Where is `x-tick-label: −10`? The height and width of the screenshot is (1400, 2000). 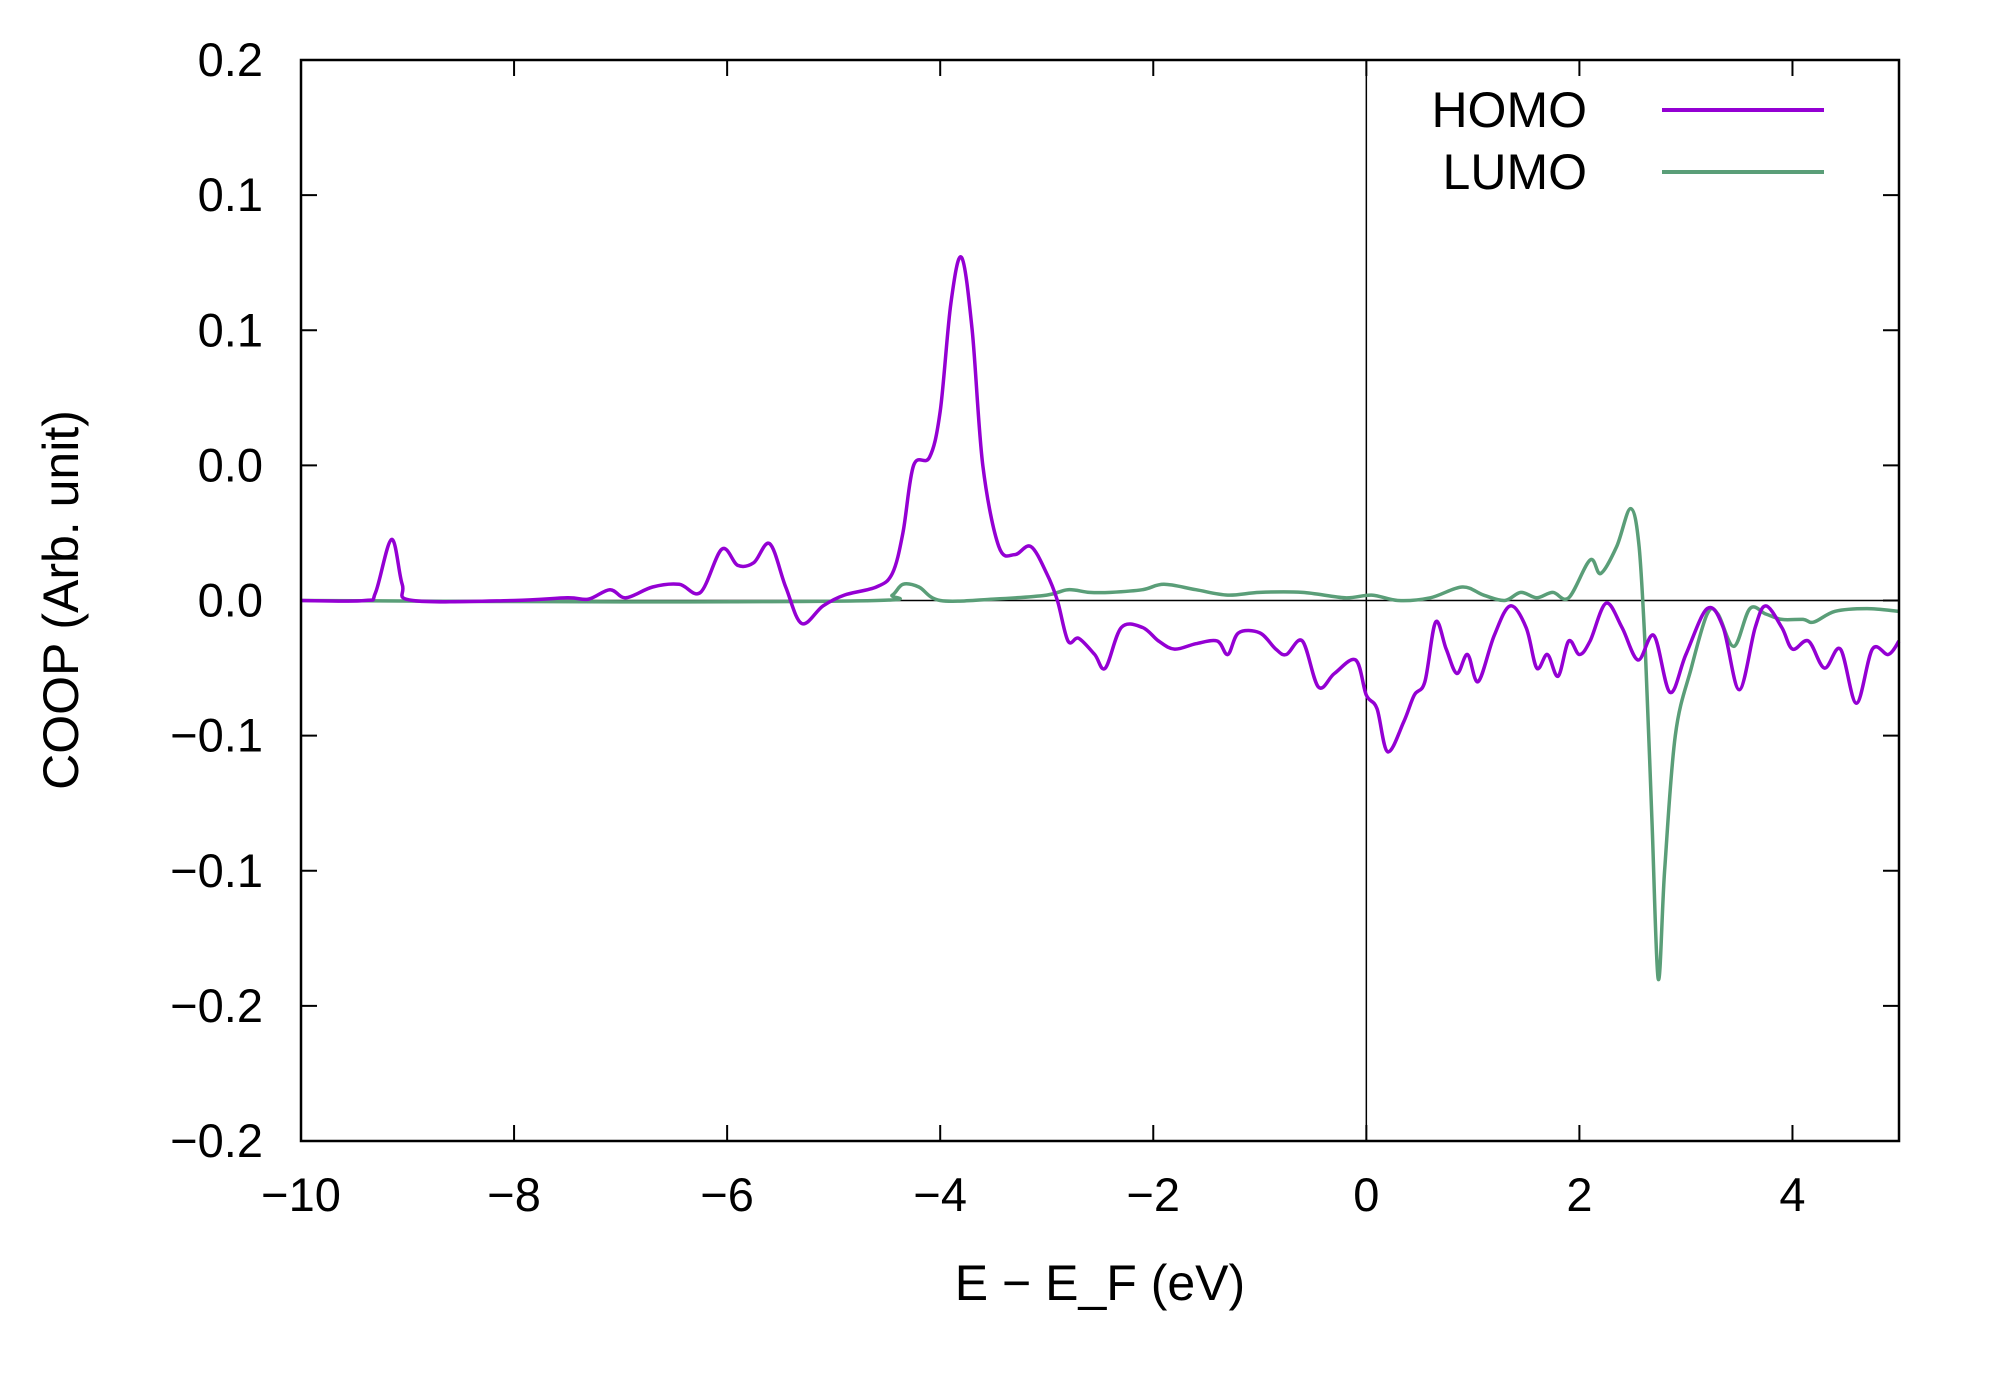
x-tick-label: −10 is located at coordinates (301, 1194).